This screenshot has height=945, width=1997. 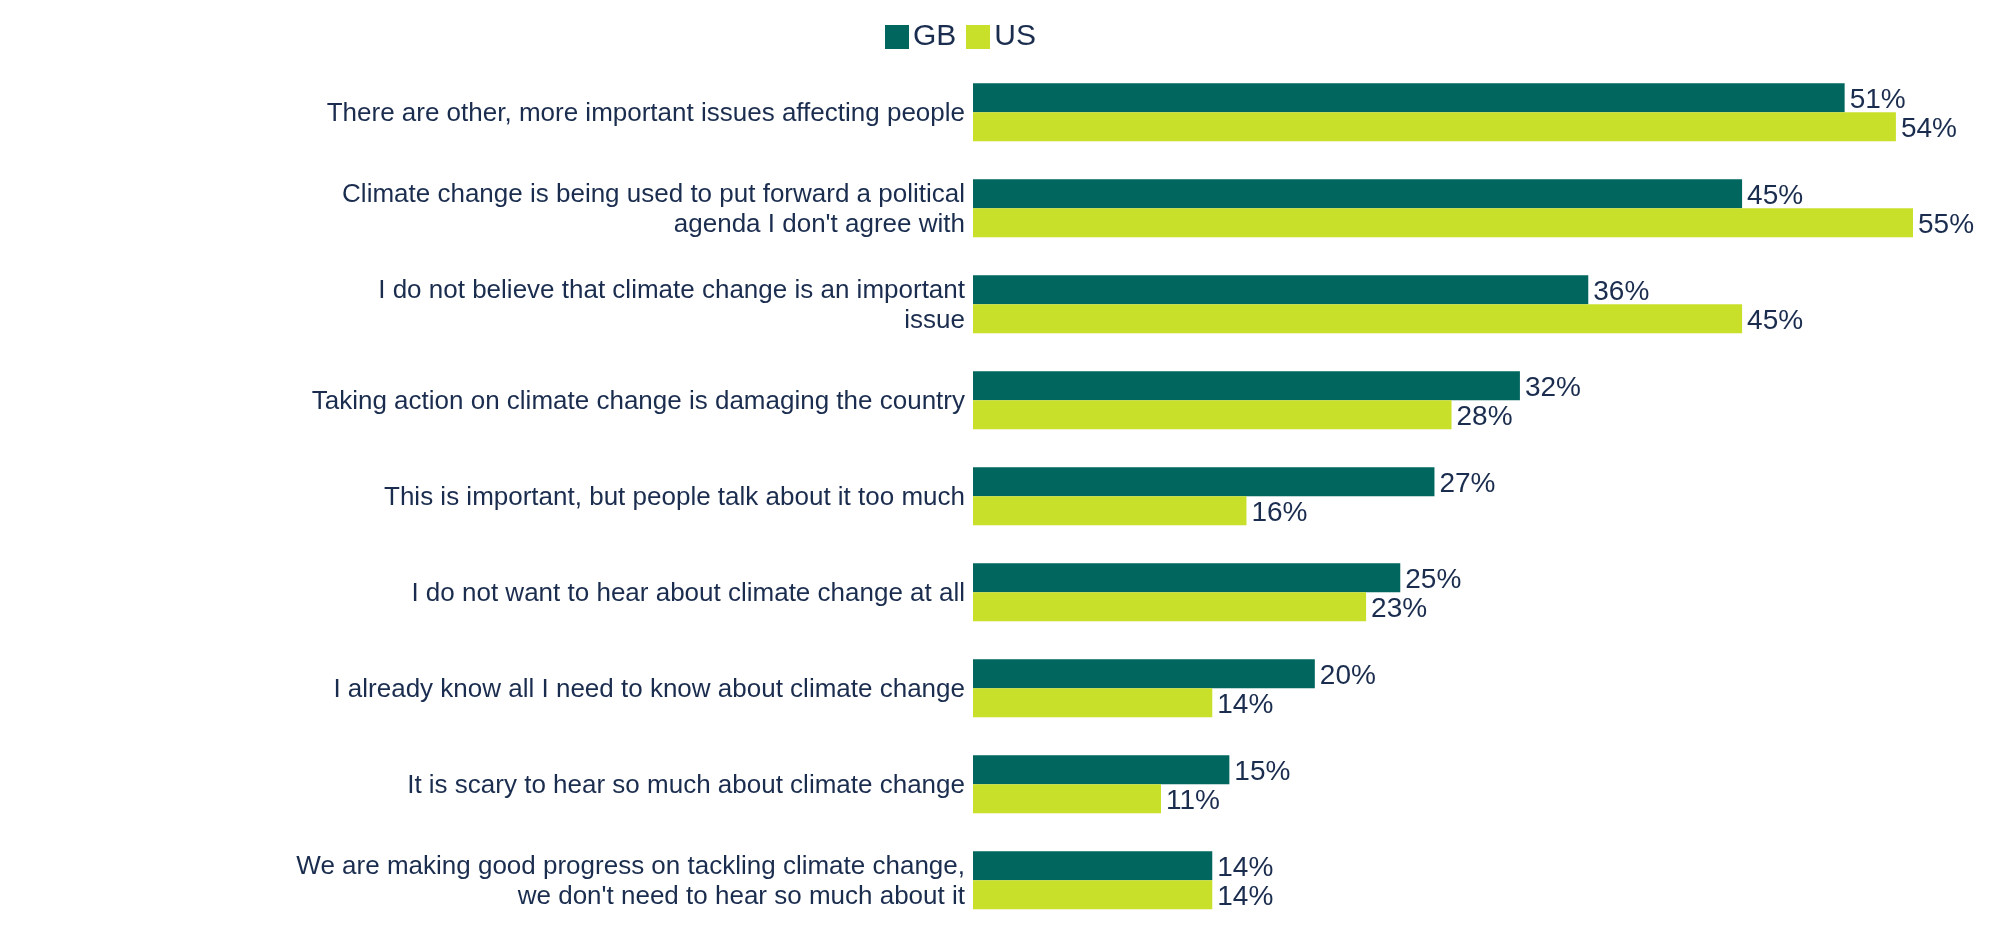 I want to click on data-label: 28%, so click(x=1484, y=415).